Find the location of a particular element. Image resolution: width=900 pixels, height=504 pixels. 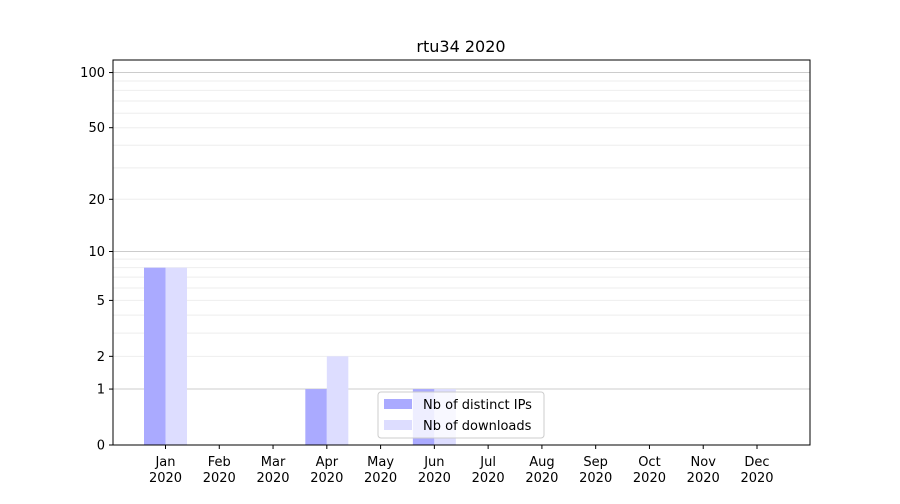

x-tick-label: Apr 2020 is located at coordinates (326, 470).